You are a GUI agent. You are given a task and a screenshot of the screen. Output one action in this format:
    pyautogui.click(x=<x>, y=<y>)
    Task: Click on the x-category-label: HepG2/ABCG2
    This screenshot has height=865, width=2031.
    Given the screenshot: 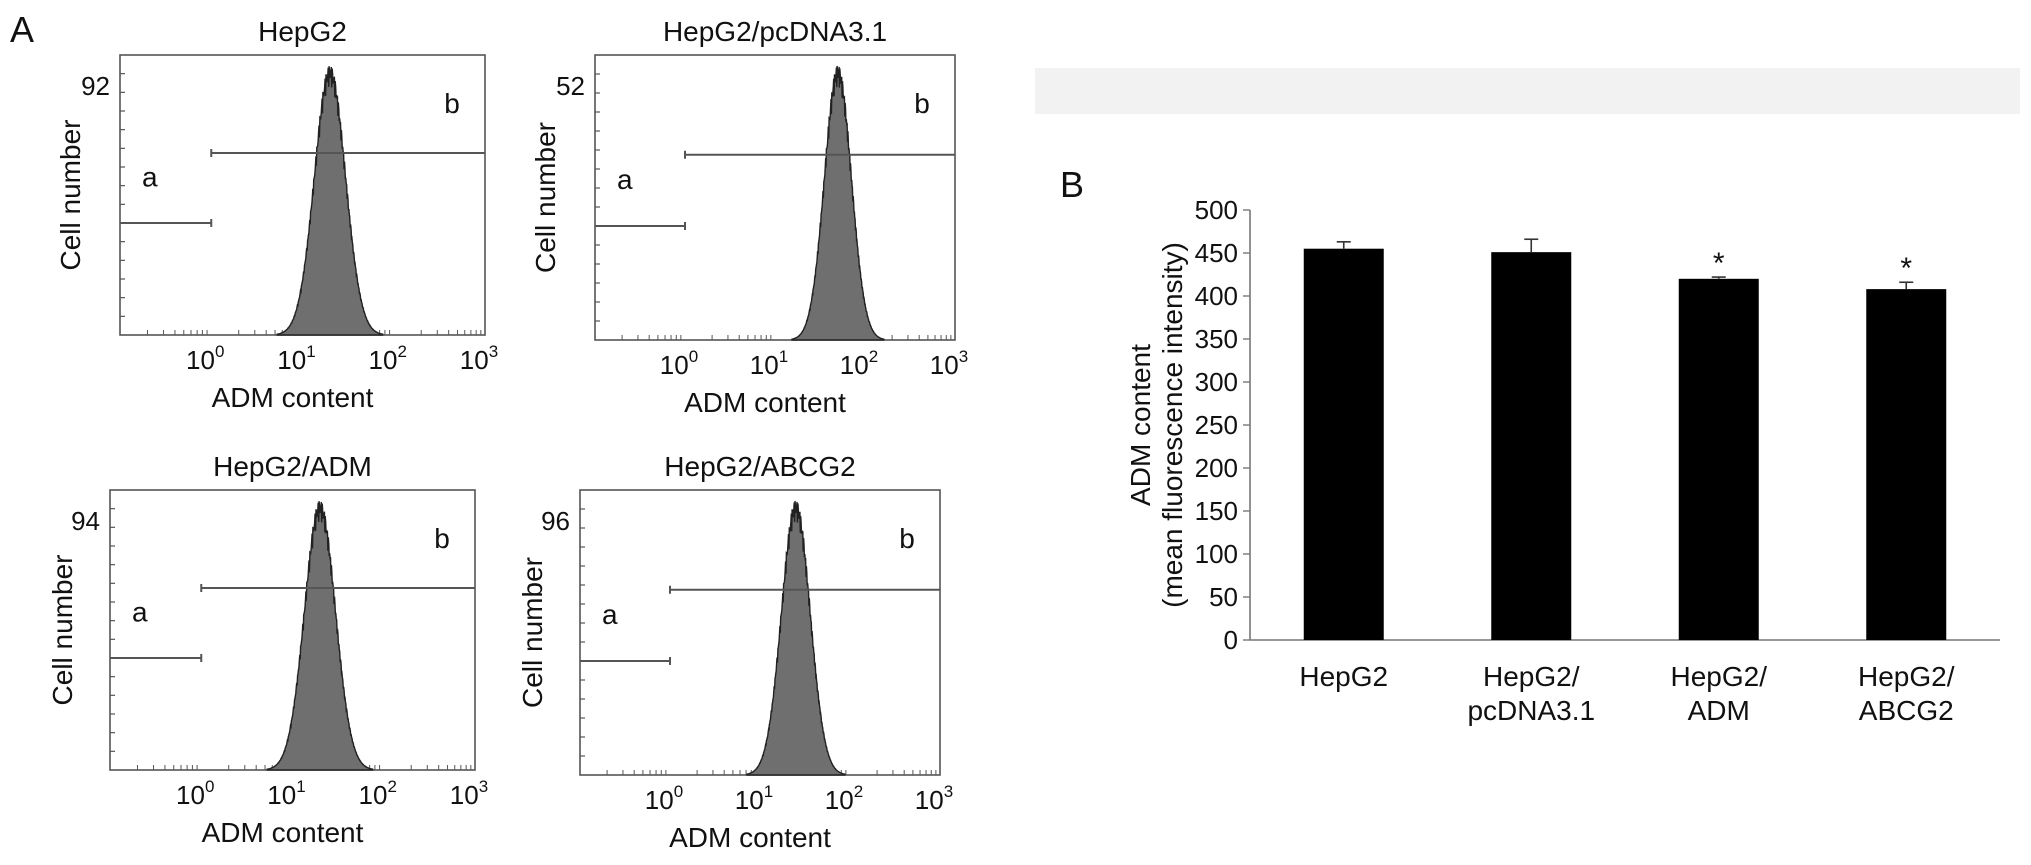 What is the action you would take?
    pyautogui.click(x=1906, y=693)
    